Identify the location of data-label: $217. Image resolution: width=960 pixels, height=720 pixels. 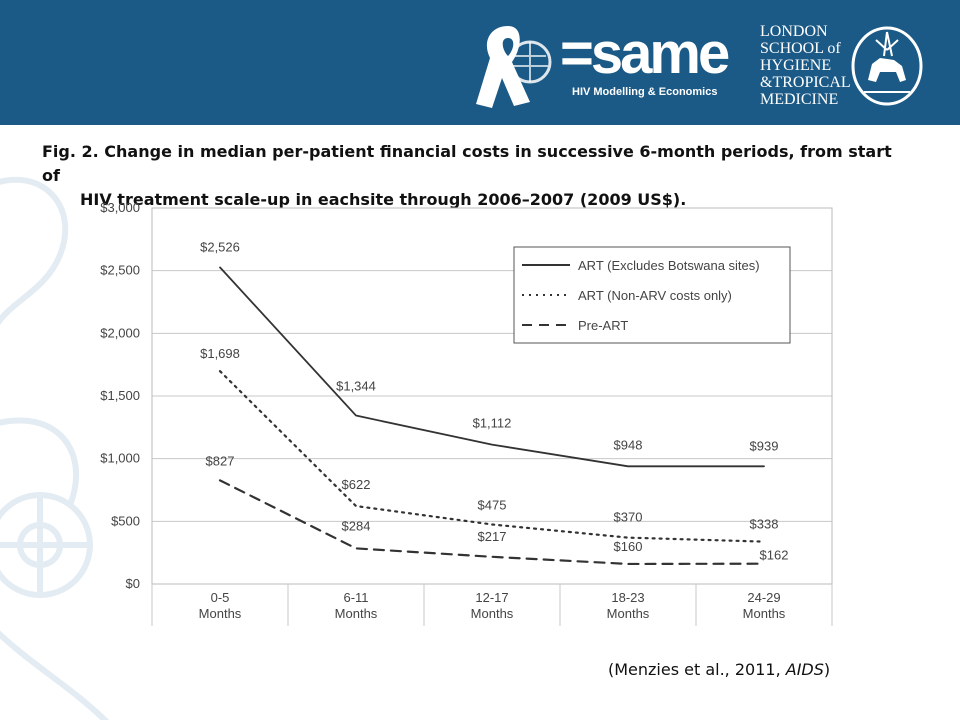
(492, 536).